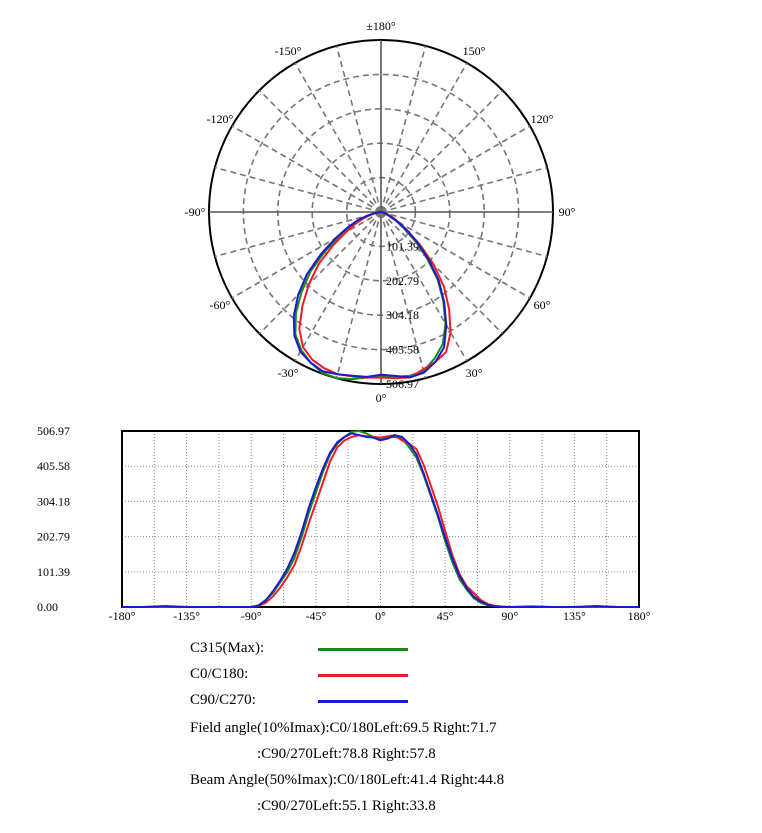 The height and width of the screenshot is (833, 762). What do you see at coordinates (509, 616) in the screenshot?
I see `x-tick-label: 90°` at bounding box center [509, 616].